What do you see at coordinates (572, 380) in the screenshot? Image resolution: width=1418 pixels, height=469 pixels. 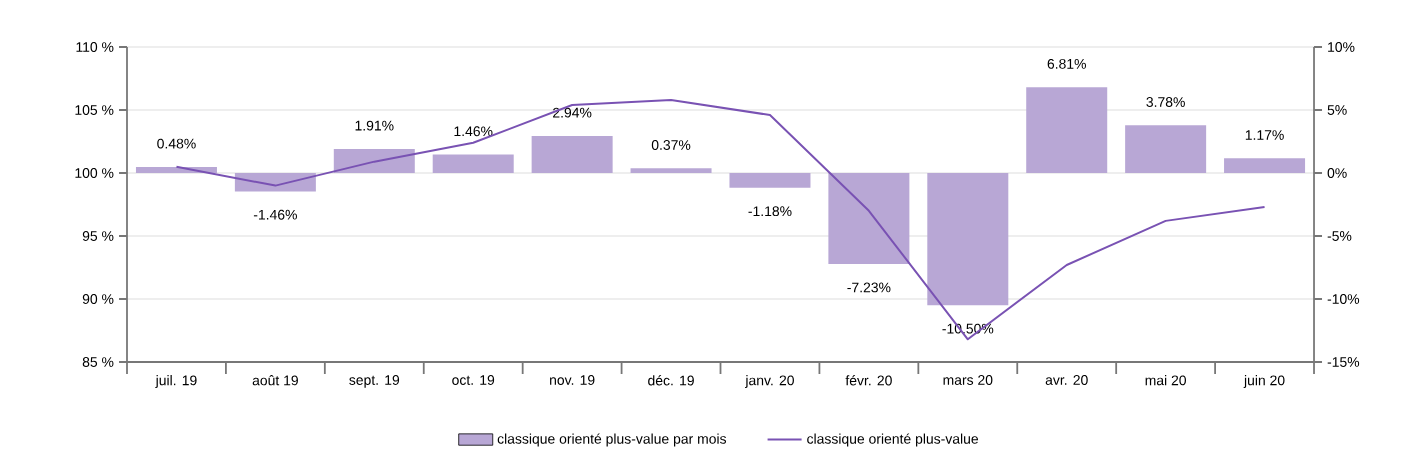 I see `x-tick-label: nov. 19` at bounding box center [572, 380].